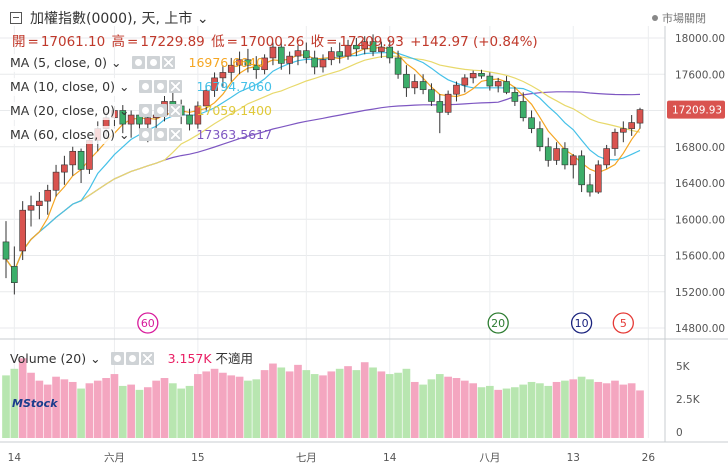  What do you see at coordinates (63, 111) in the screenshot?
I see `ma20-label: MA (20, close, 0)` at bounding box center [63, 111].